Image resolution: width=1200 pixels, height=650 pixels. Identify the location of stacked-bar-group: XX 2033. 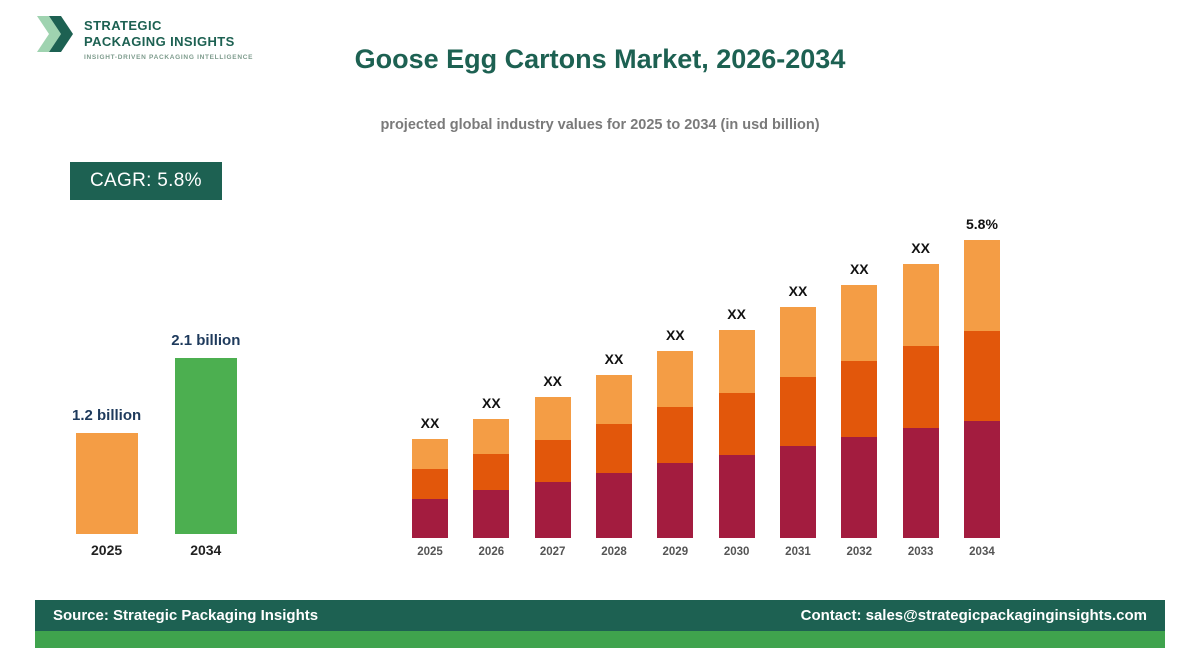
(920, 399).